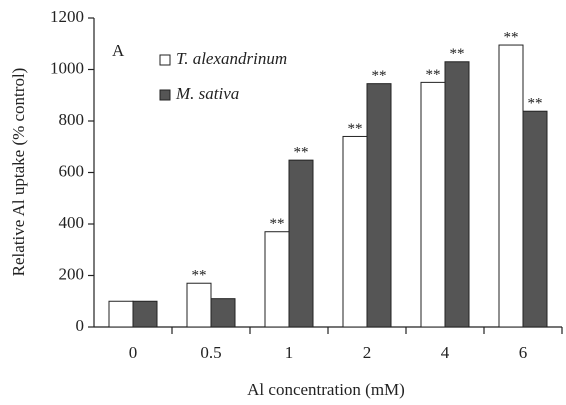 The image size is (566, 405). Describe the element at coordinates (72, 119) in the screenshot. I see `y-tick-label: 800` at that location.